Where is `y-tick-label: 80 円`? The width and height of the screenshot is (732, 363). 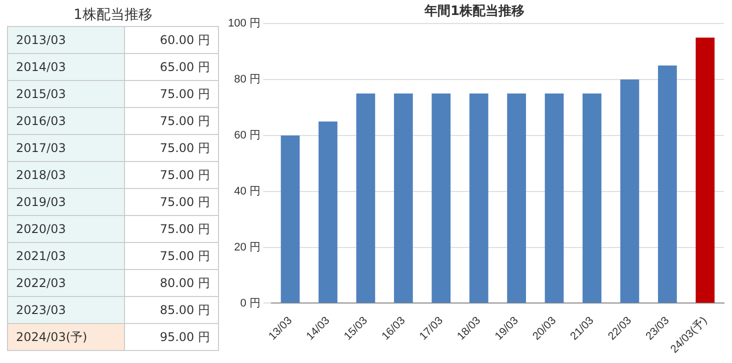
y-tick-label: 80 円 is located at coordinates (247, 80).